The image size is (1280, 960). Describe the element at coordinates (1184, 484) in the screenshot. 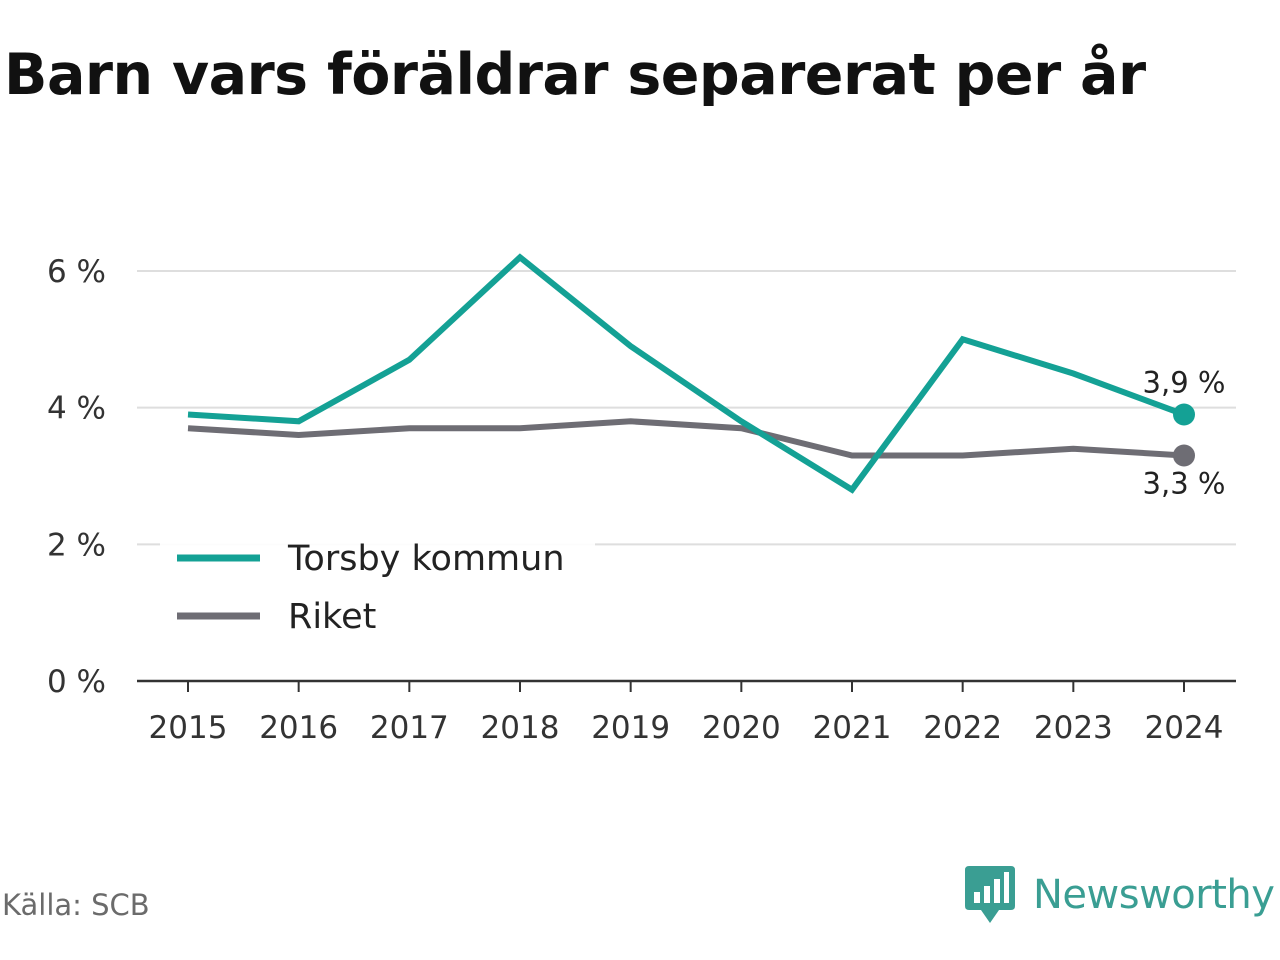

I see `end-value-label: 3,3 %` at that location.